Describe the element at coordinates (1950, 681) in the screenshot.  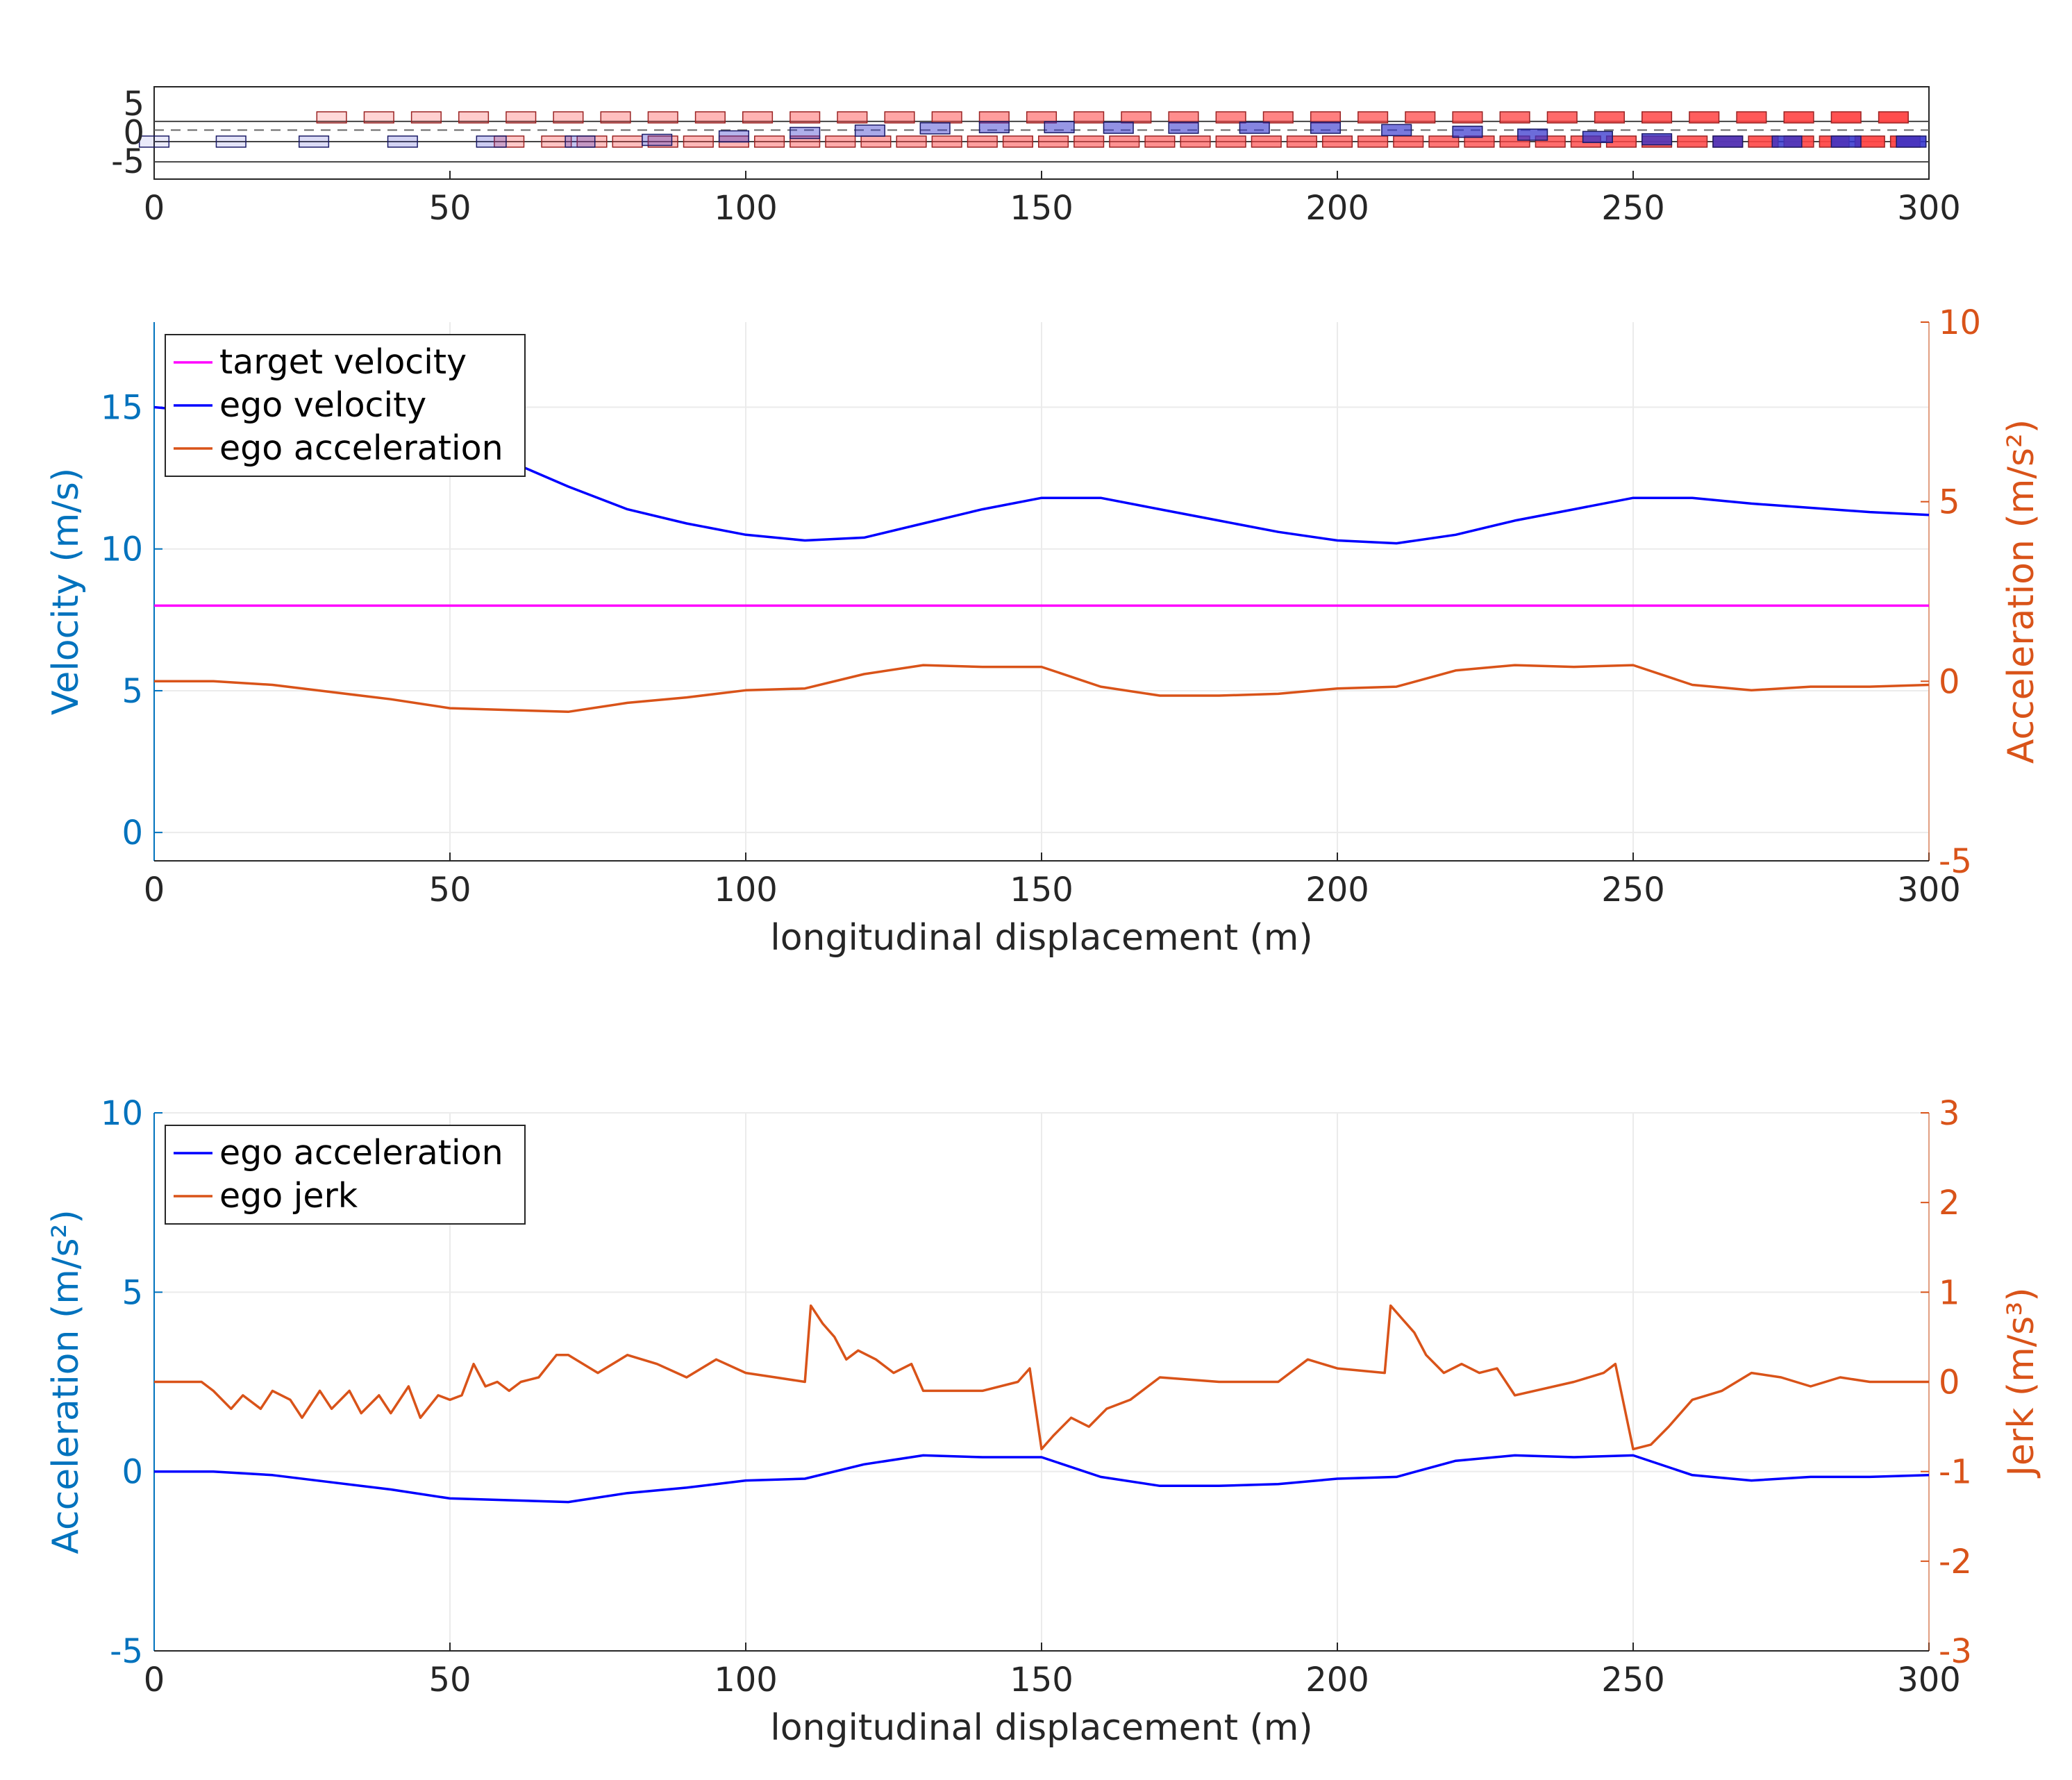
I see `velocity-ytick2-label: 0` at that location.